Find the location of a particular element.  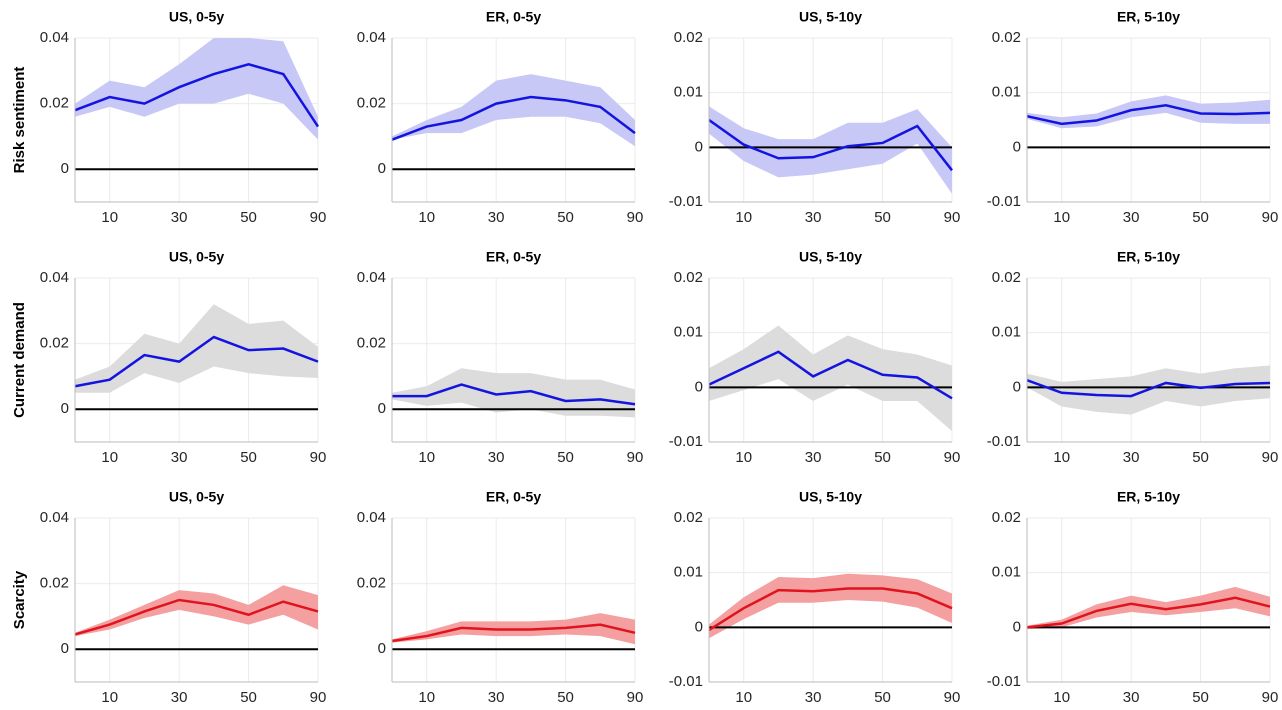

y-axis-label: Current demand is located at coordinates (19, 360).